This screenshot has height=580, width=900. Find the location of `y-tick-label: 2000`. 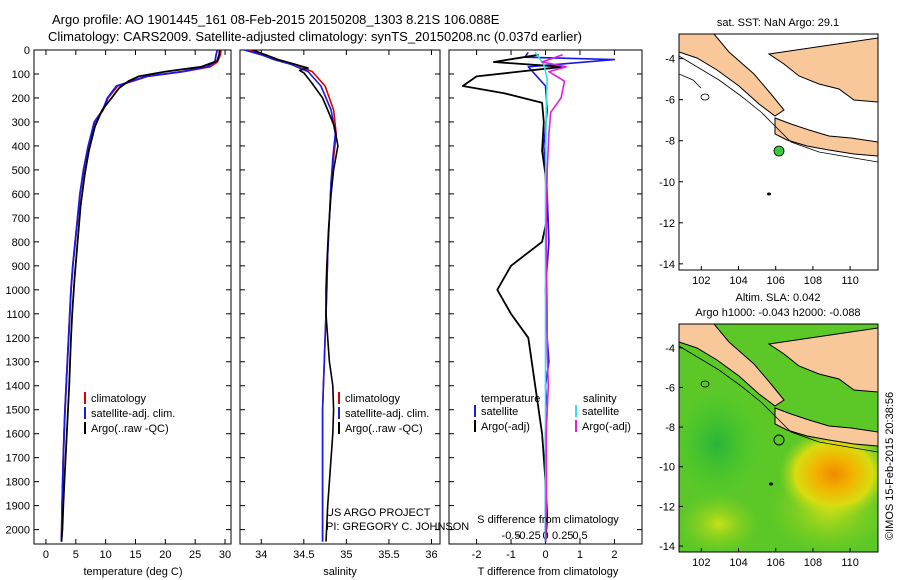

y-tick-label: 2000 is located at coordinates (18, 531).